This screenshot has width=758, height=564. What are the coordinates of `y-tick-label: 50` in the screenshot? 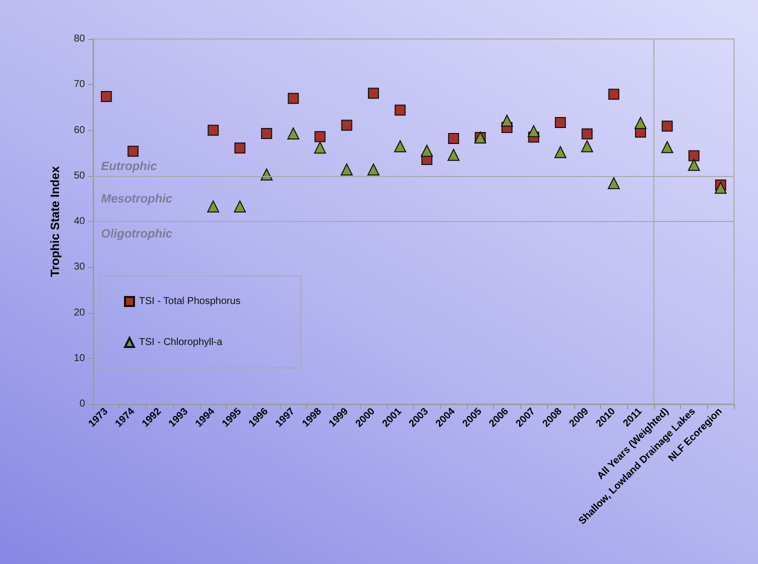 It's located at (80, 176).